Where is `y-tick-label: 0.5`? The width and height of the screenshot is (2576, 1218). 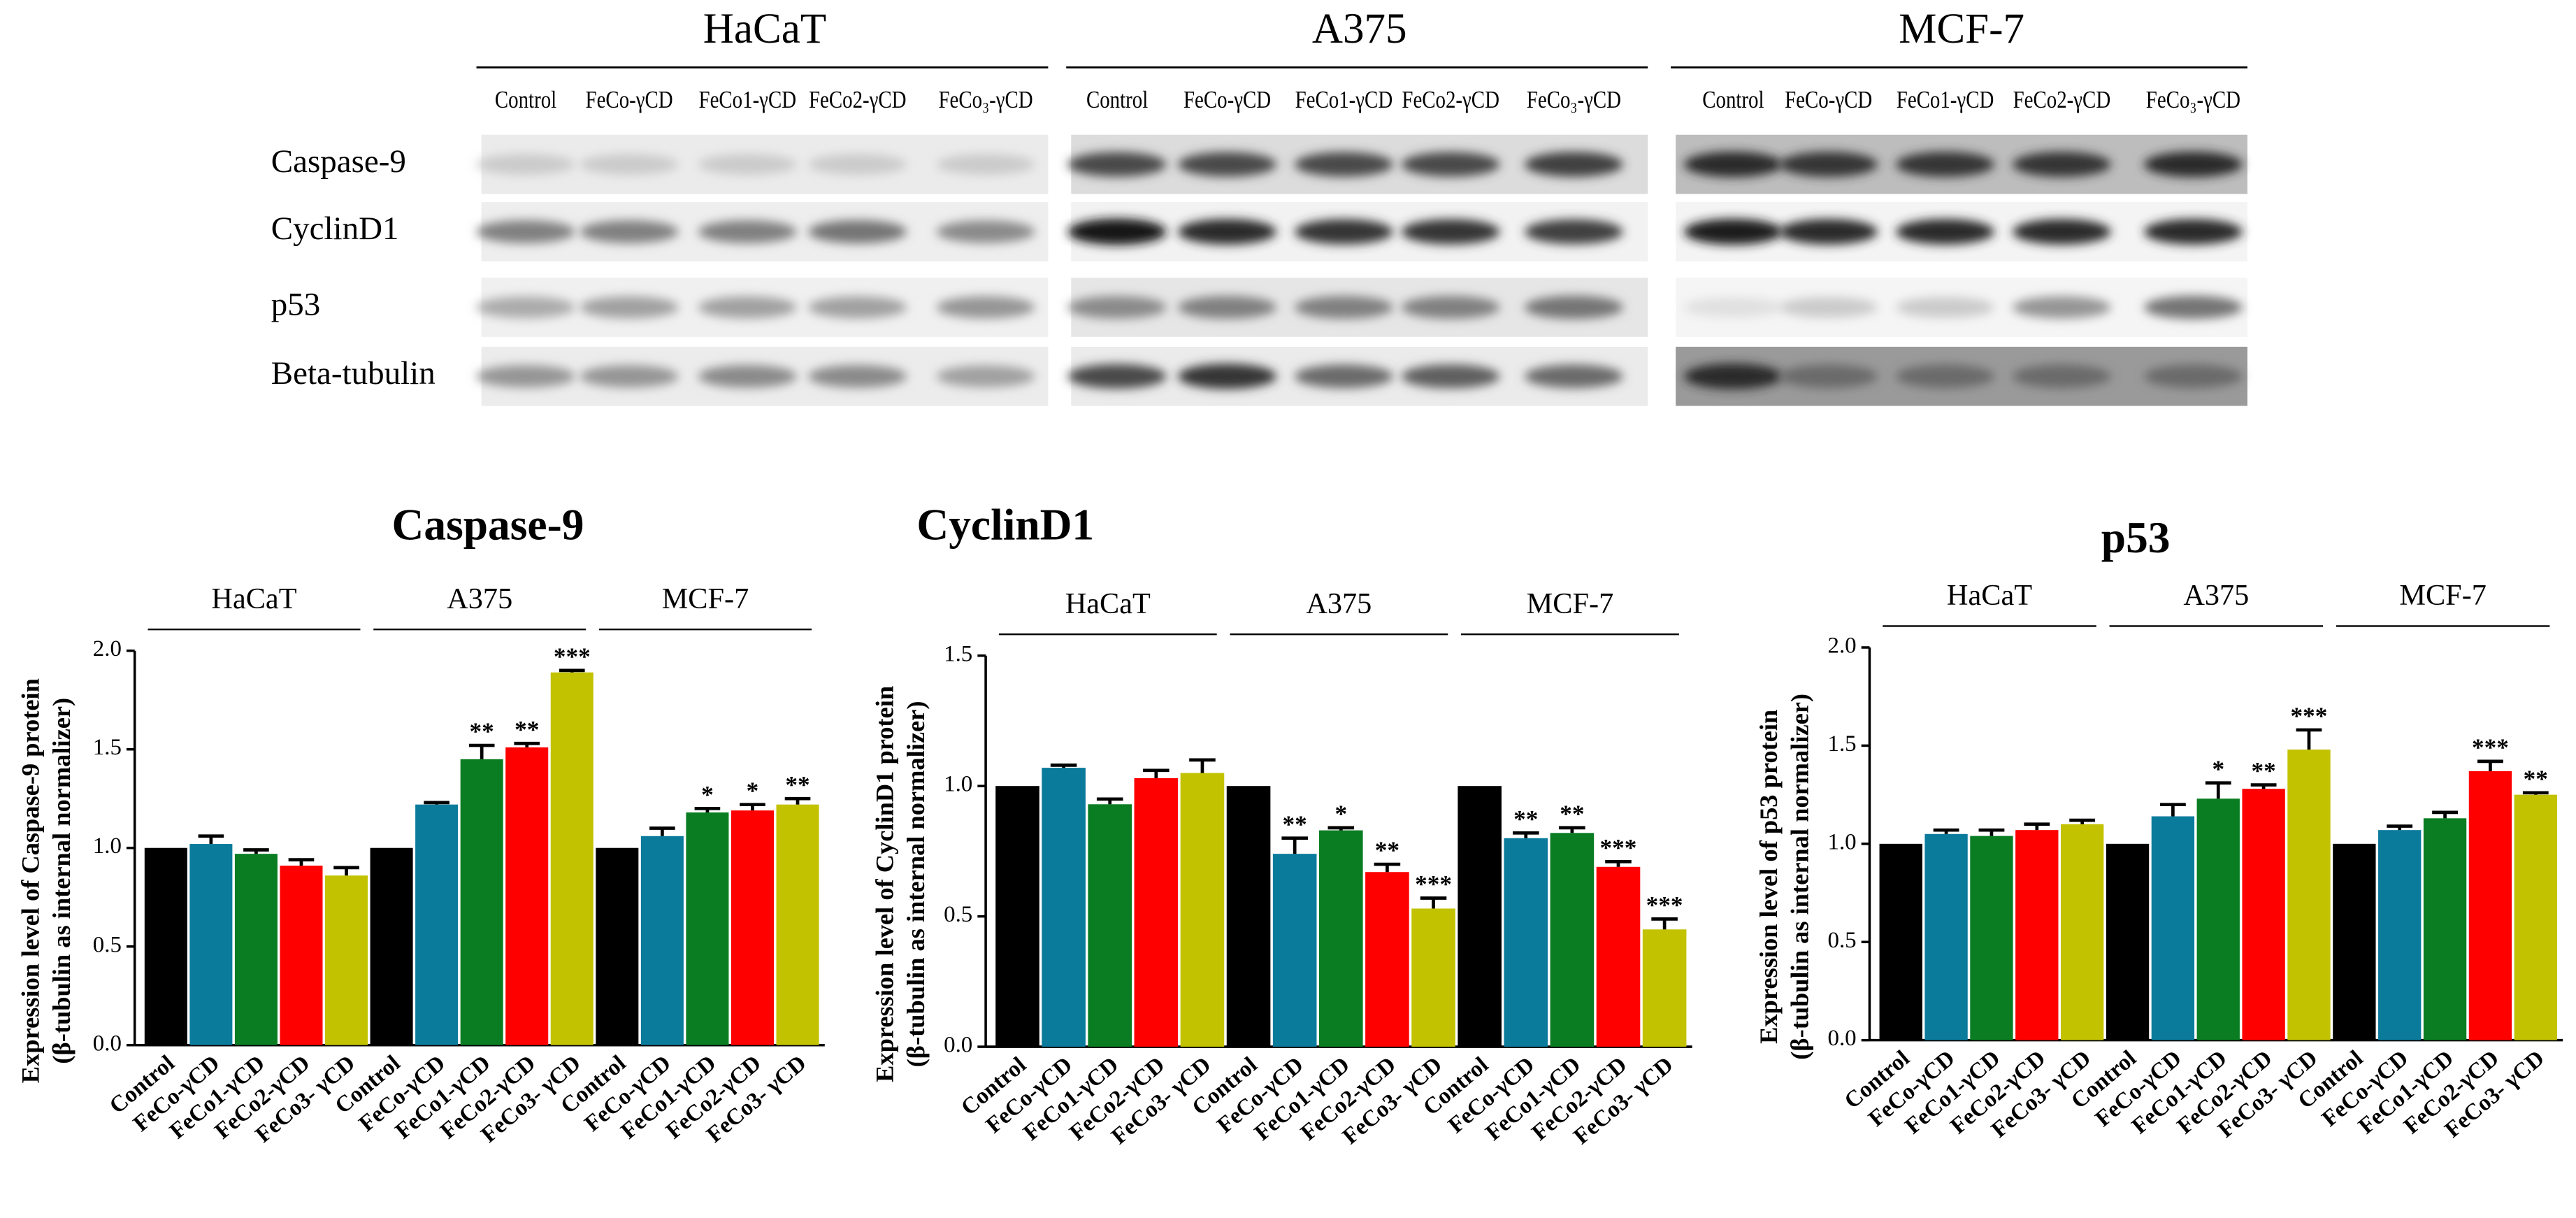
y-tick-label: 0.5 is located at coordinates (107, 944).